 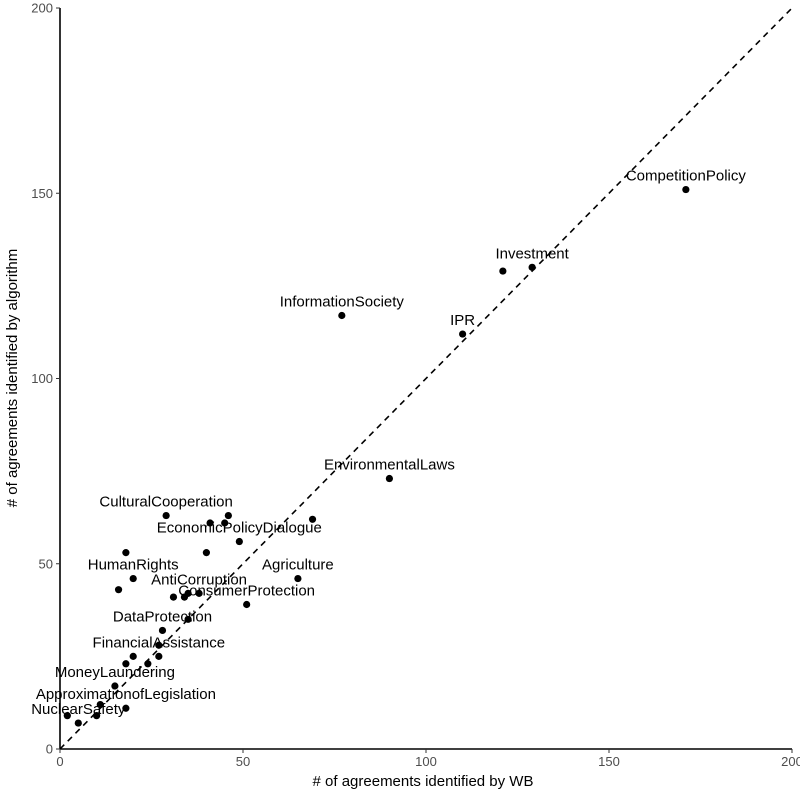 What do you see at coordinates (298, 565) in the screenshot?
I see `point-label: Agriculture` at bounding box center [298, 565].